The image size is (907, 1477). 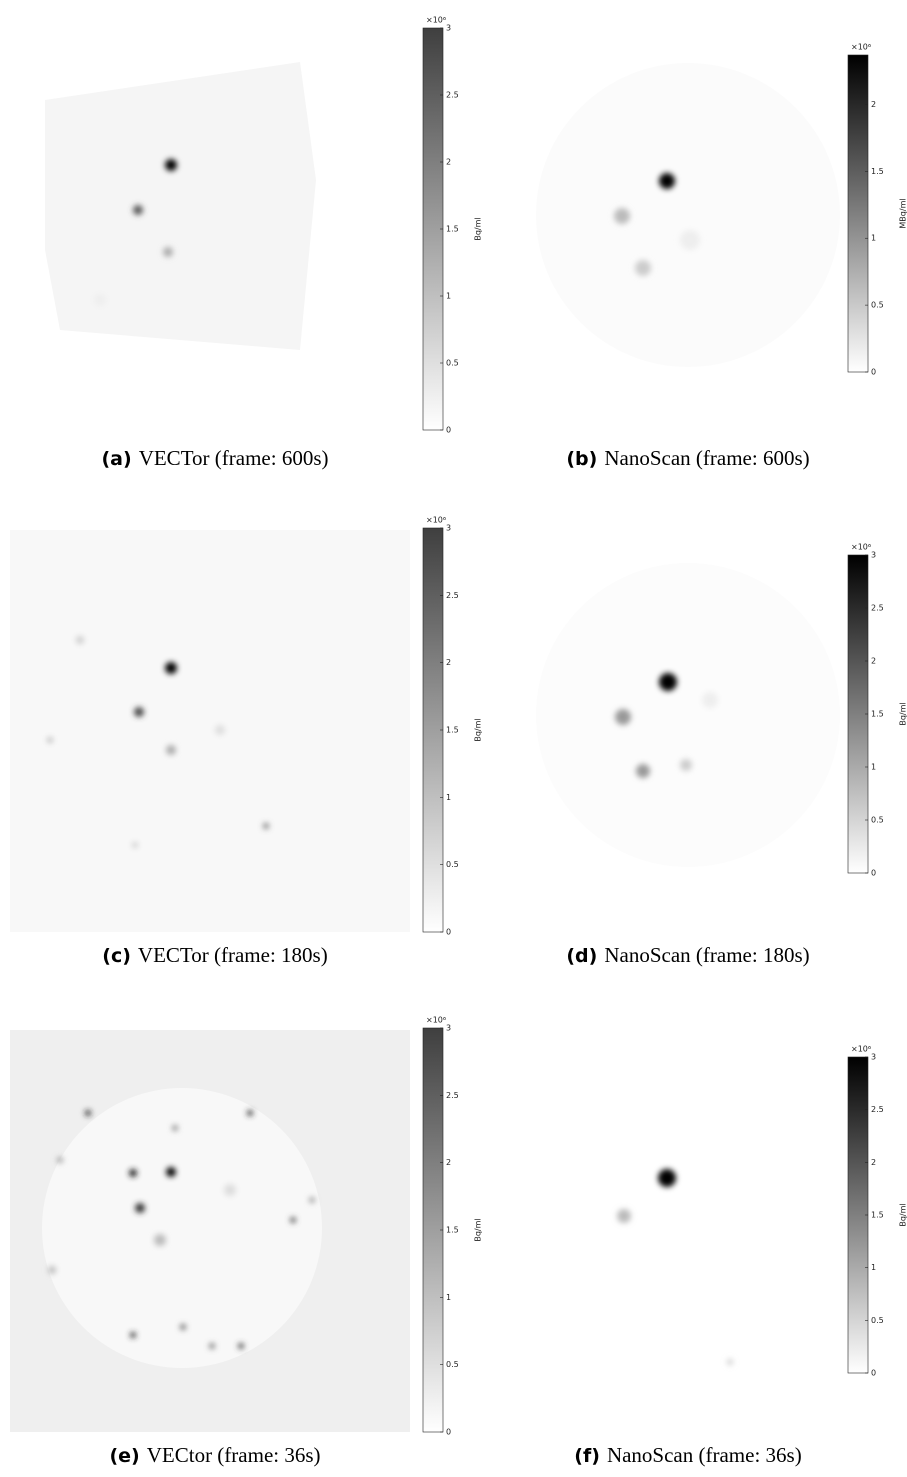 What do you see at coordinates (687, 1455) in the screenshot?
I see `caption: (f) NanoScan (frame: 36s)` at bounding box center [687, 1455].